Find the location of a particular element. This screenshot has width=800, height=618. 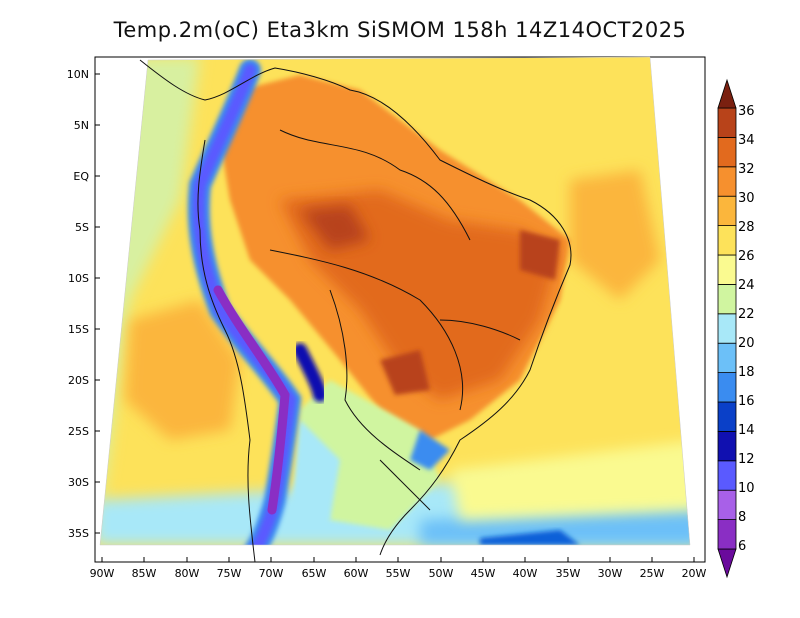

lat-label: 5N is located at coordinates (81, 125).